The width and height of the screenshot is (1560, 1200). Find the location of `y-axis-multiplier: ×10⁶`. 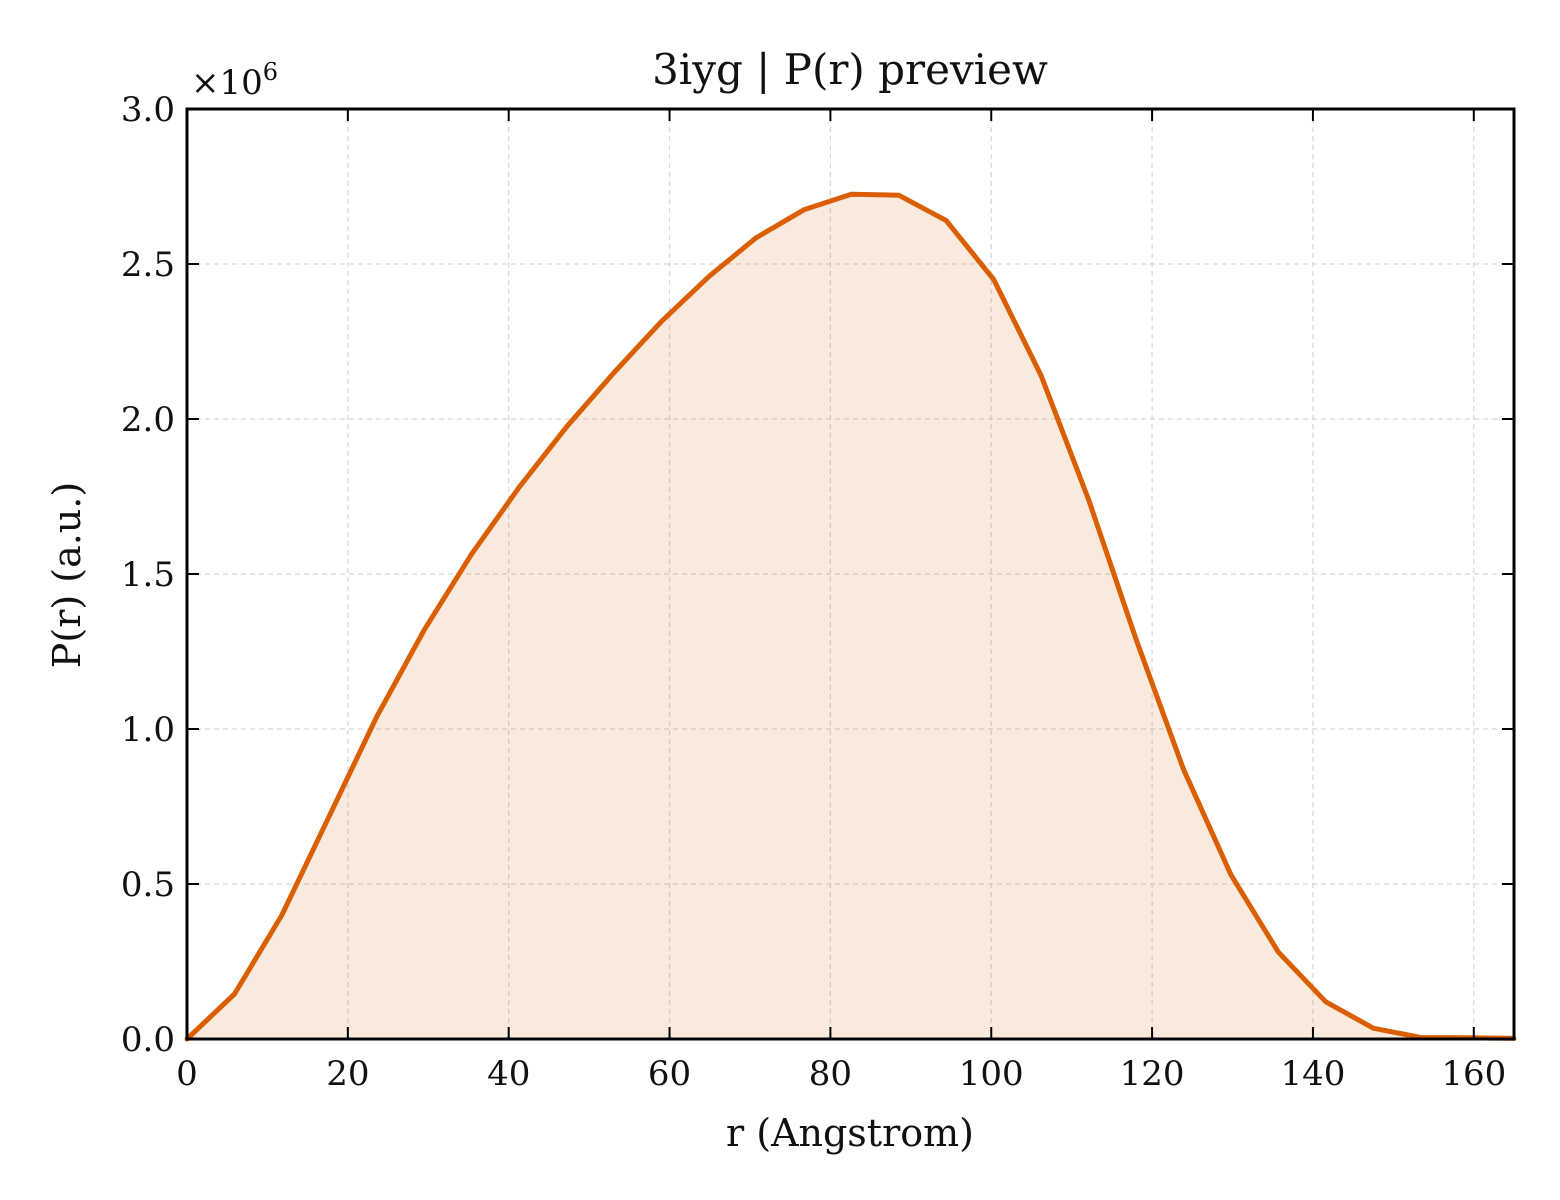

y-axis-multiplier: ×10⁶ is located at coordinates (234, 80).